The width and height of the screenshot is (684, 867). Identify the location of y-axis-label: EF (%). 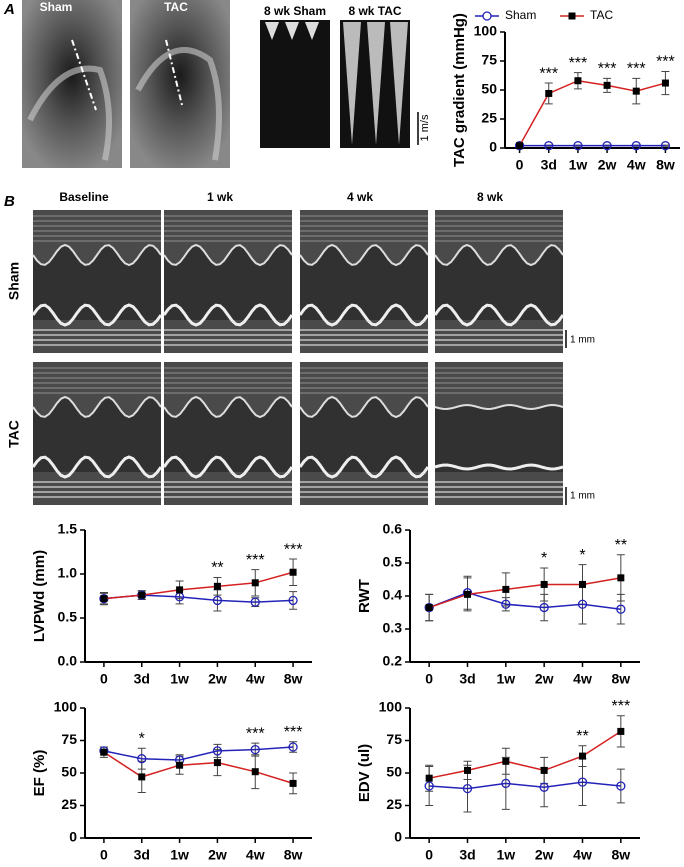
(39, 773).